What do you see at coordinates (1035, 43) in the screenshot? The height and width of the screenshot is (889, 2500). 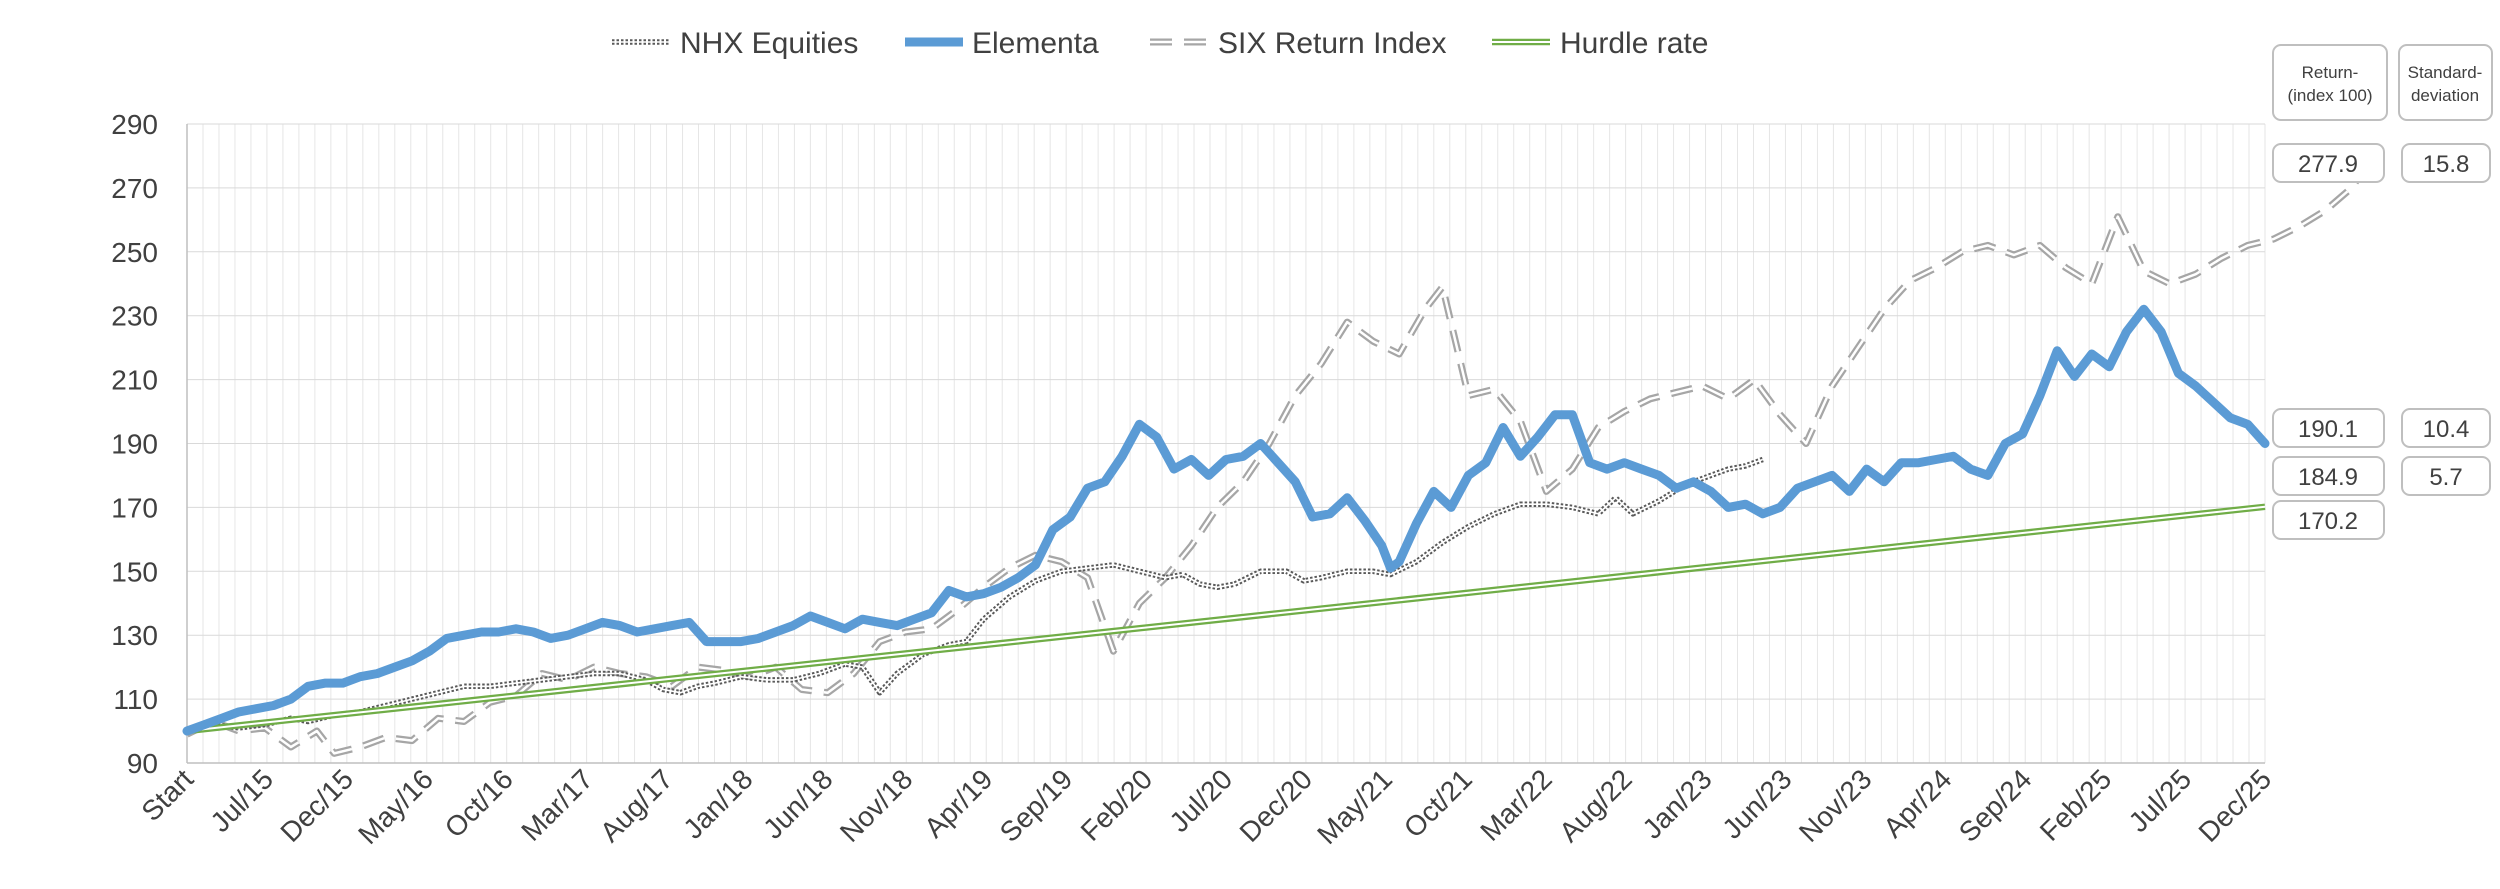 I see `legend-label: Elementa` at bounding box center [1035, 43].